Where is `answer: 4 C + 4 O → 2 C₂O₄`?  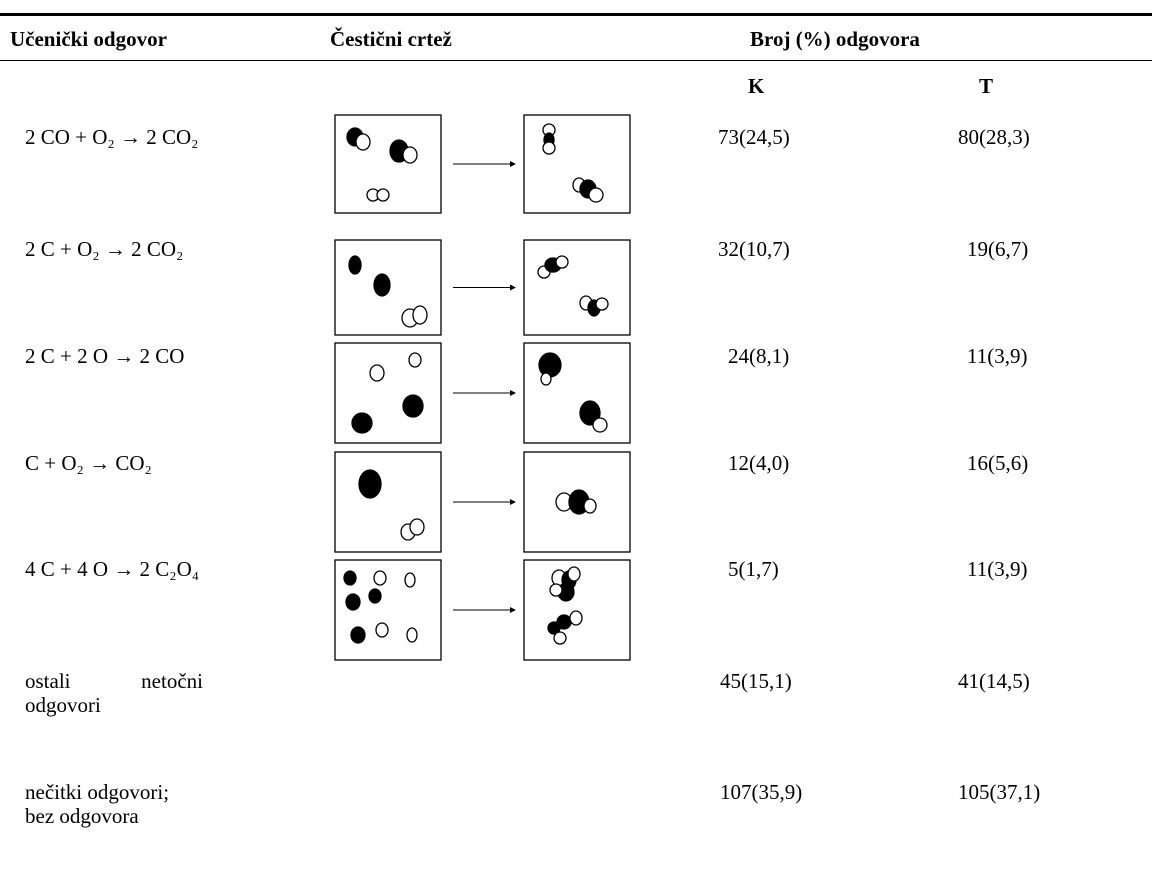 answer: 4 C + 4 O → 2 C₂O₄ is located at coordinates (112, 569).